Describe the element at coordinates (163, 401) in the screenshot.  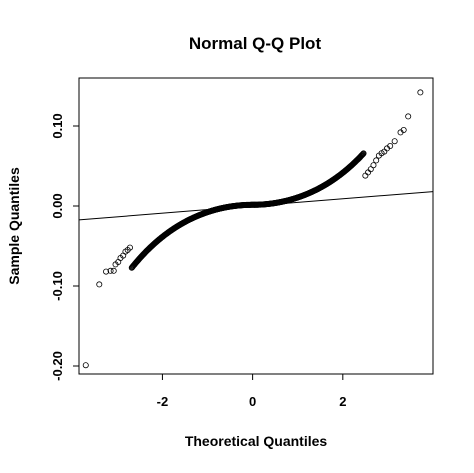
I see `x-tick-label: -2` at that location.